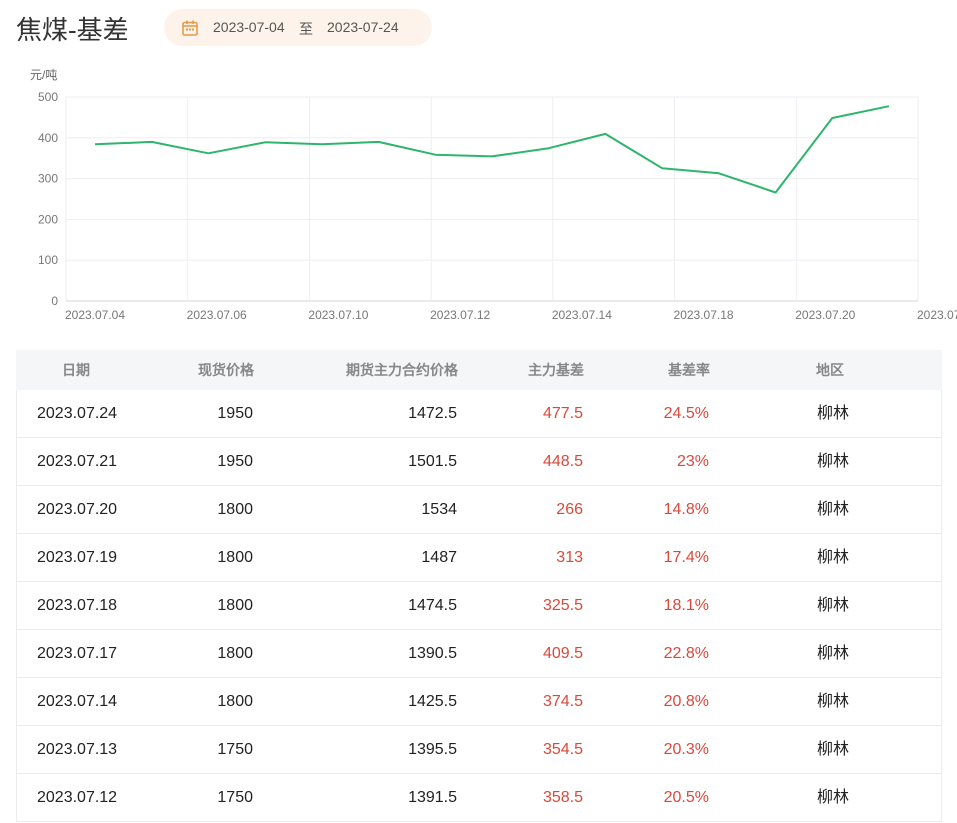 This screenshot has width=957, height=823. What do you see at coordinates (48, 219) in the screenshot?
I see `y-tick-label: 200` at bounding box center [48, 219].